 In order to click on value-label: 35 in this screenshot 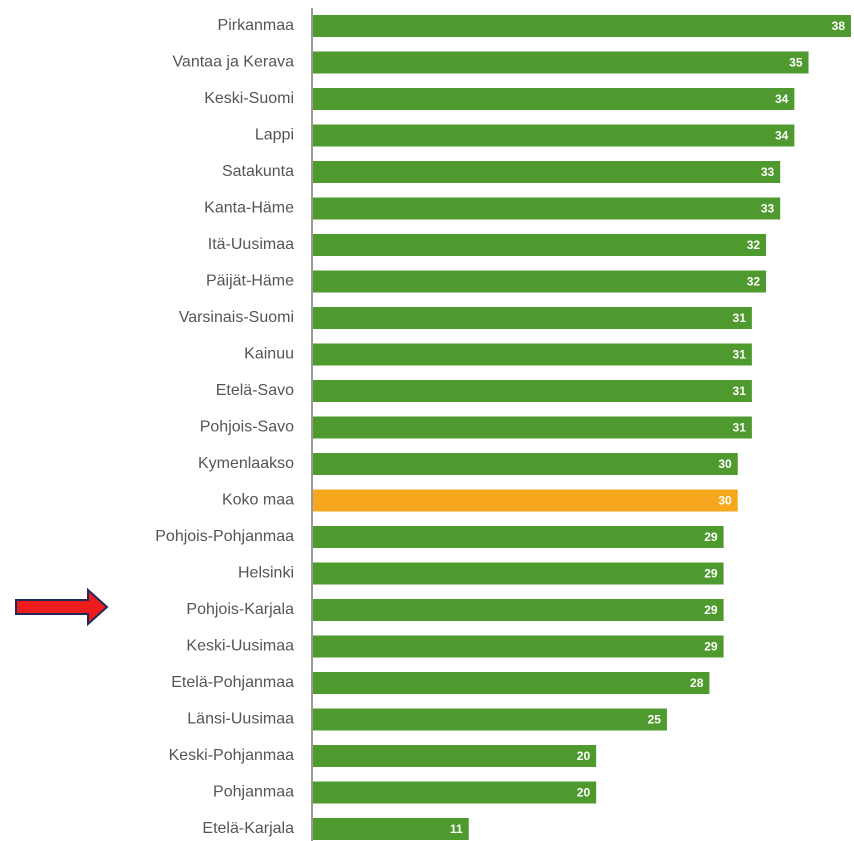, I will do `click(796, 63)`.